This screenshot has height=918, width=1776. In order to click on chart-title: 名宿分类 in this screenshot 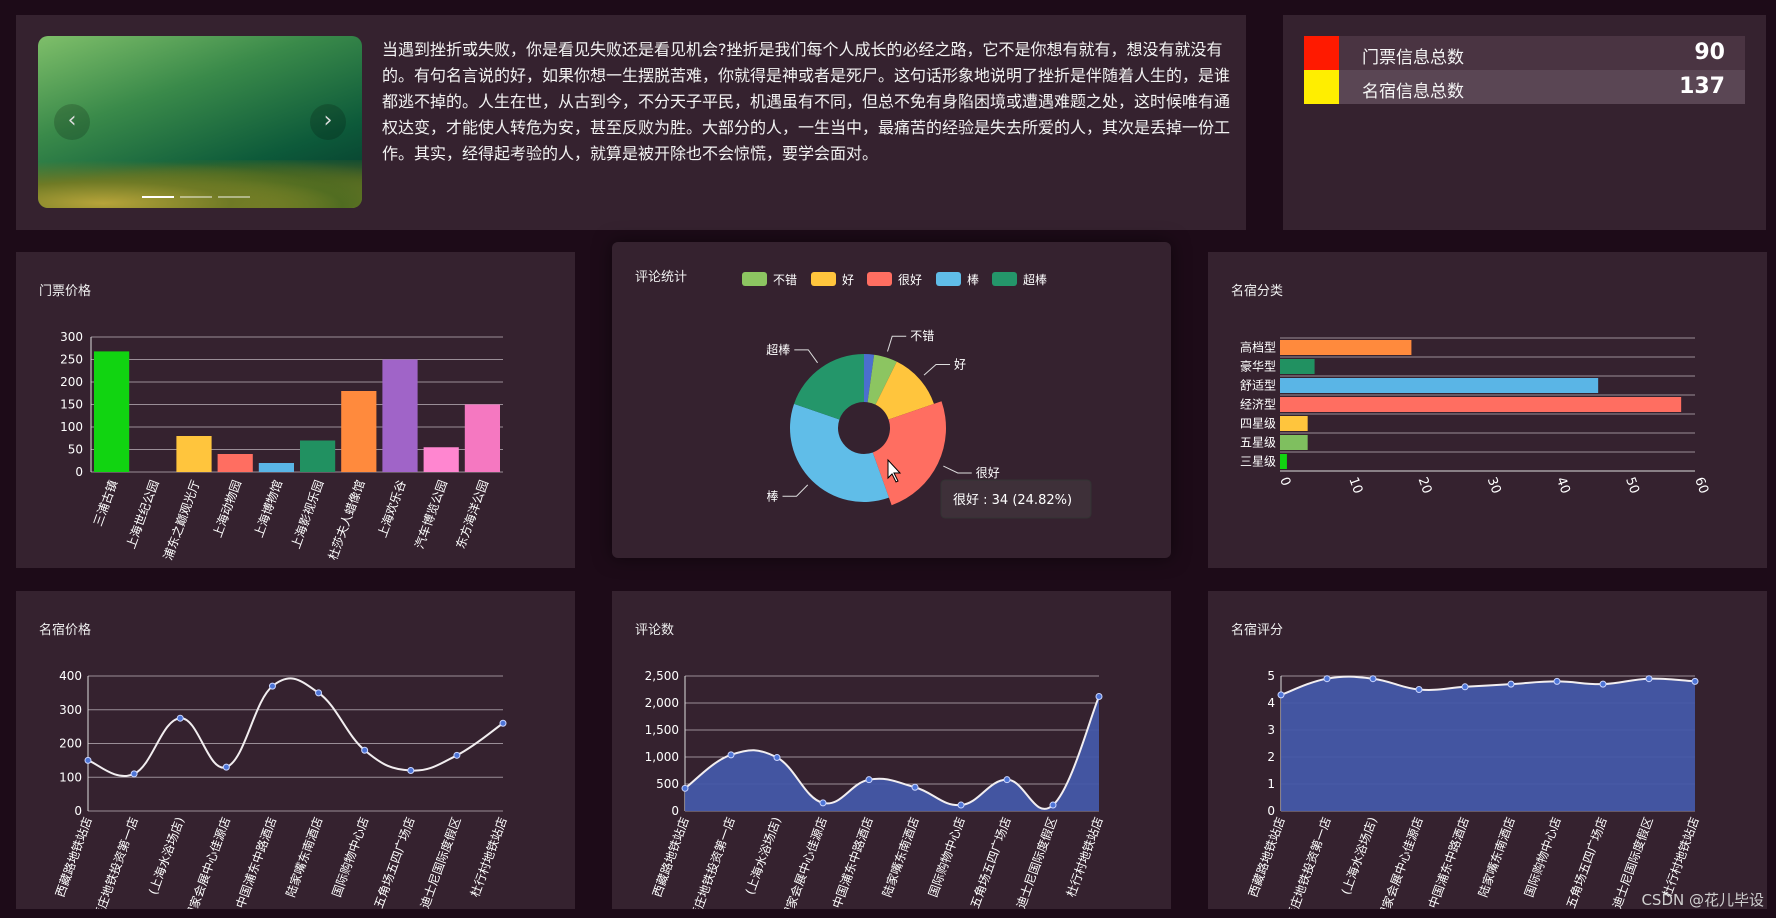, I will do `click(1257, 291)`.